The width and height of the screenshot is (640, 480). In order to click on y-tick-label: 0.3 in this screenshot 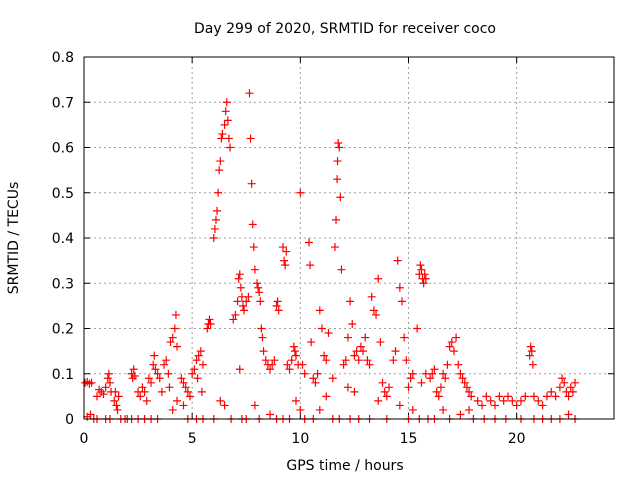, I will do `click(63, 284)`.